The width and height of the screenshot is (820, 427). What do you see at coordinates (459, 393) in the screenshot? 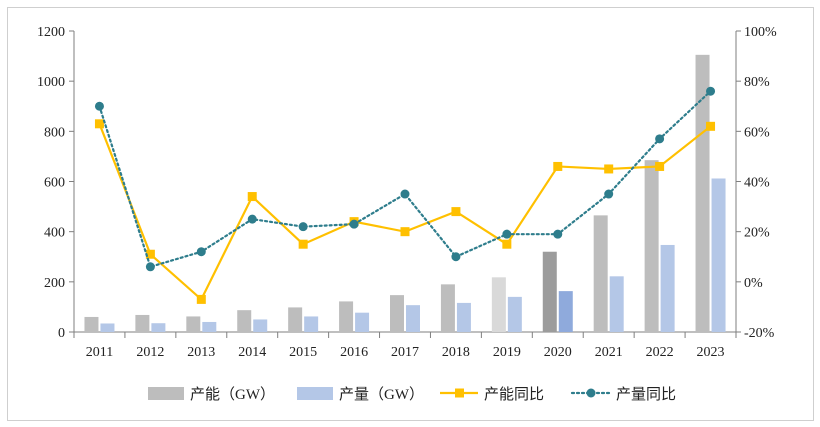
I see `legend-capacity-yoy-marker` at bounding box center [459, 393].